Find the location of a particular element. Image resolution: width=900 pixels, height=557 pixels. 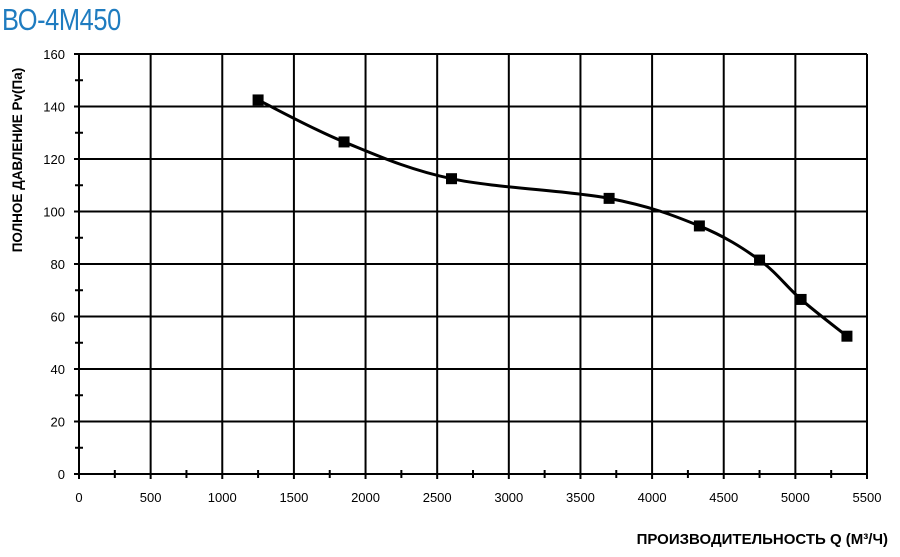

x-tick-label: 5500 is located at coordinates (867, 497).